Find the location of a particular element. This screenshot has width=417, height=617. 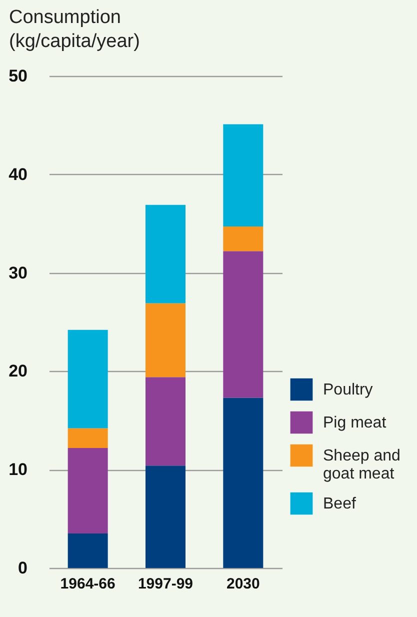

x-tick-label: 1964-66 is located at coordinates (88, 584).